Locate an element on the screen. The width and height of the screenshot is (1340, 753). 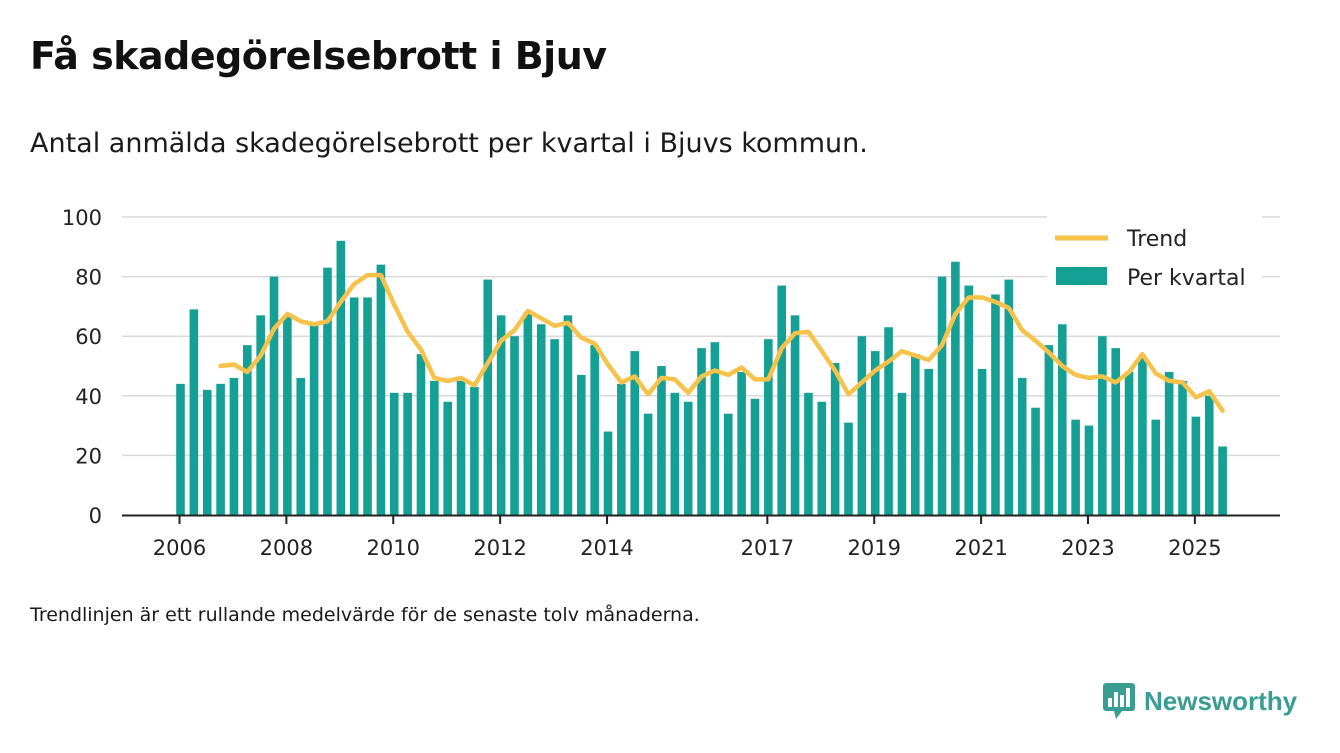
brand-logo: Newsworthy is located at coordinates (1199, 701).